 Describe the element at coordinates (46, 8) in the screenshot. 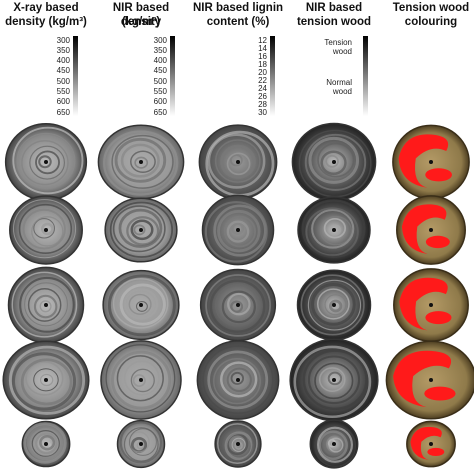

I see `column-header: X-ray based` at that location.